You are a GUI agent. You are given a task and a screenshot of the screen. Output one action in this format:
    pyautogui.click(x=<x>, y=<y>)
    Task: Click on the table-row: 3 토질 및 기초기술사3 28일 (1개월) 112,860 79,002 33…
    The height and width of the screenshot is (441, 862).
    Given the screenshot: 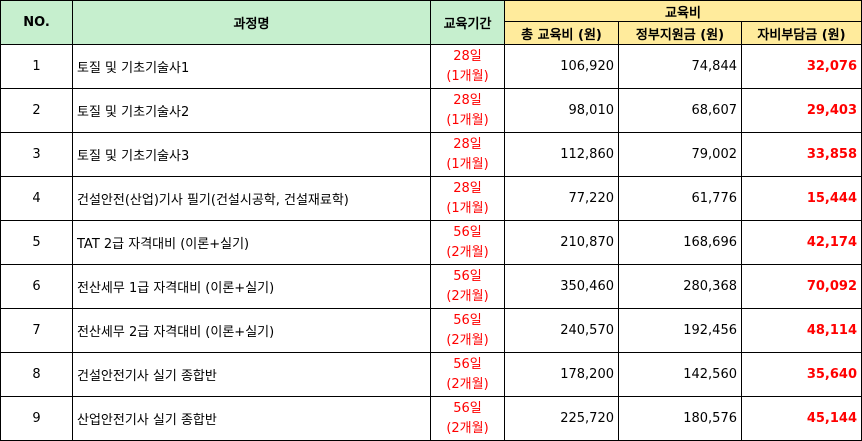 What is the action you would take?
    pyautogui.click(x=431, y=154)
    